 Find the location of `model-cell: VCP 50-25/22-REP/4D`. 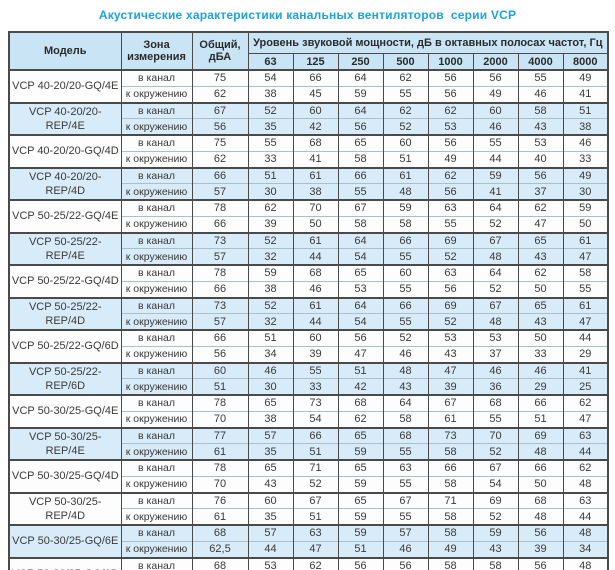

model-cell: VCP 50-25/22-REP/4D is located at coordinates (65, 313).